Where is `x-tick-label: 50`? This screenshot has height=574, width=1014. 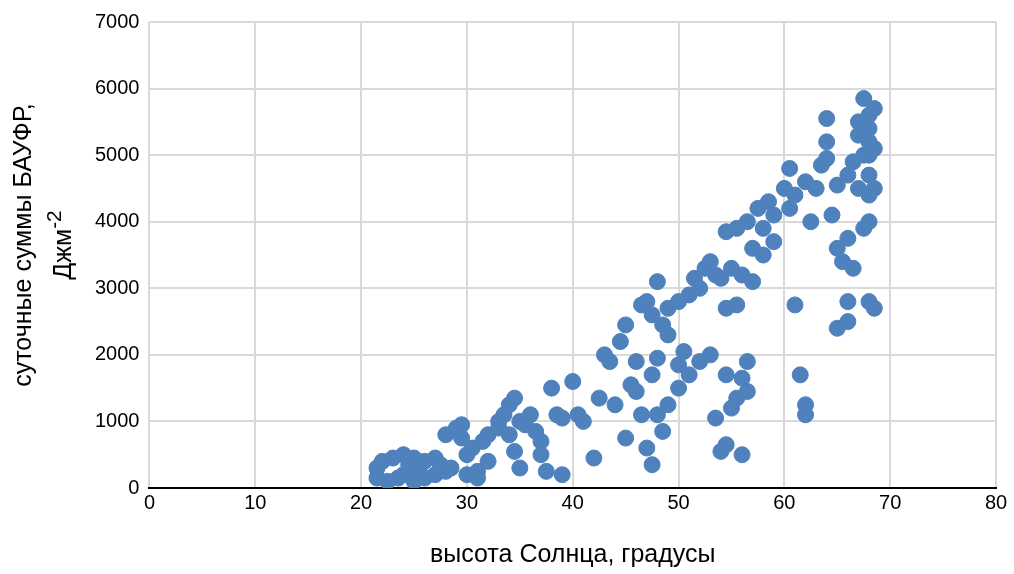 x-tick-label: 50 is located at coordinates (678, 501).